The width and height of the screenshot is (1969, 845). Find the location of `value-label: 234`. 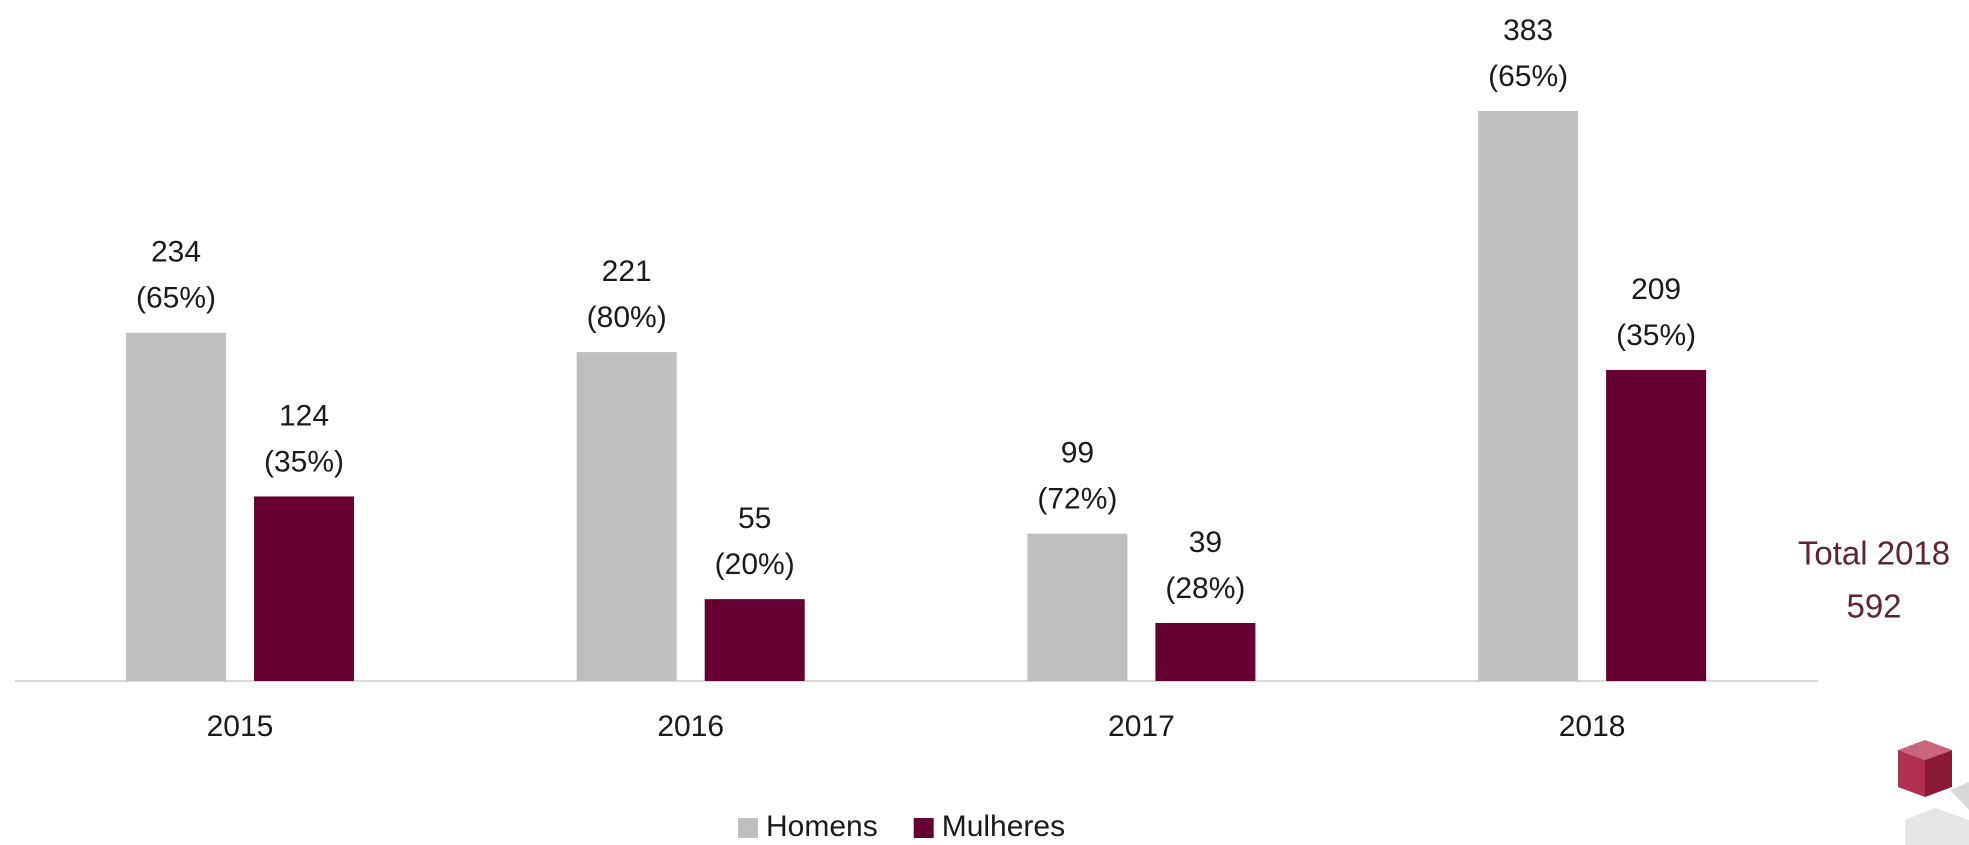

value-label: 234 is located at coordinates (176, 252).